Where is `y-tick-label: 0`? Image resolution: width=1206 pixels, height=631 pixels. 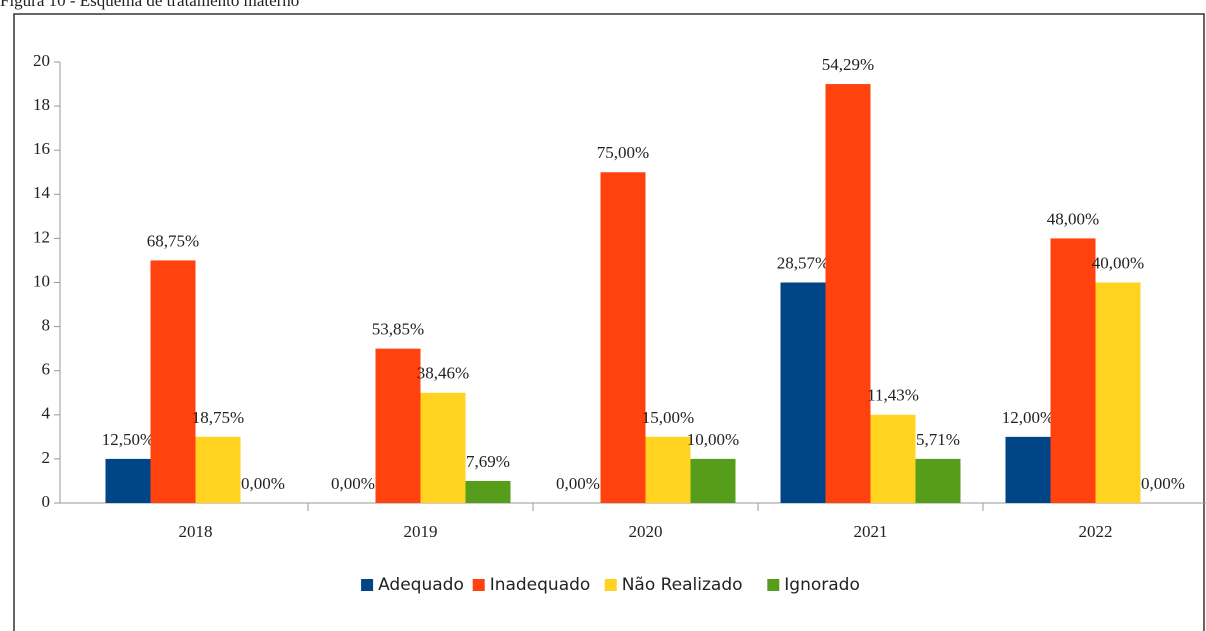
y-tick-label: 0 is located at coordinates (46, 501).